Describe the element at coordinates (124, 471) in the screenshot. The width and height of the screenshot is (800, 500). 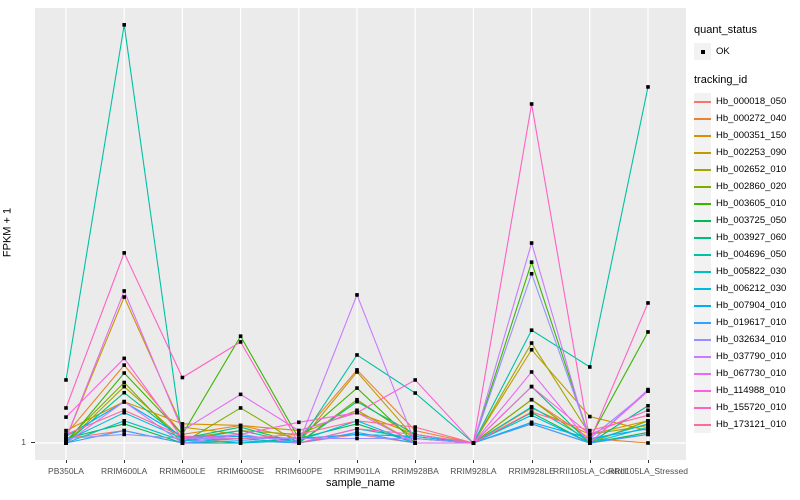
I see `x-tick-label-RRIM600LA: RRIM600LA` at that location.